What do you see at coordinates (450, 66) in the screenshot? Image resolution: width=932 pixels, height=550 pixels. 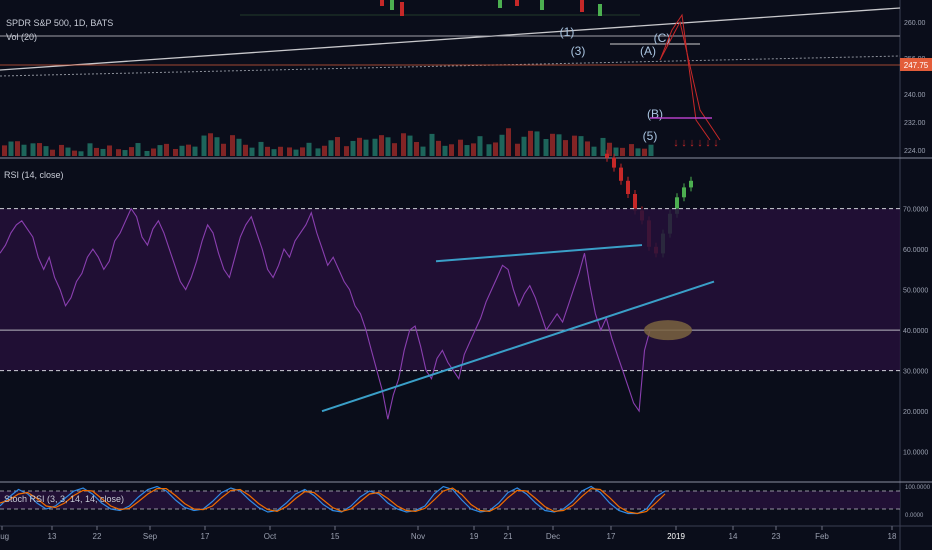 I see `dotted-trendline` at bounding box center [450, 66].